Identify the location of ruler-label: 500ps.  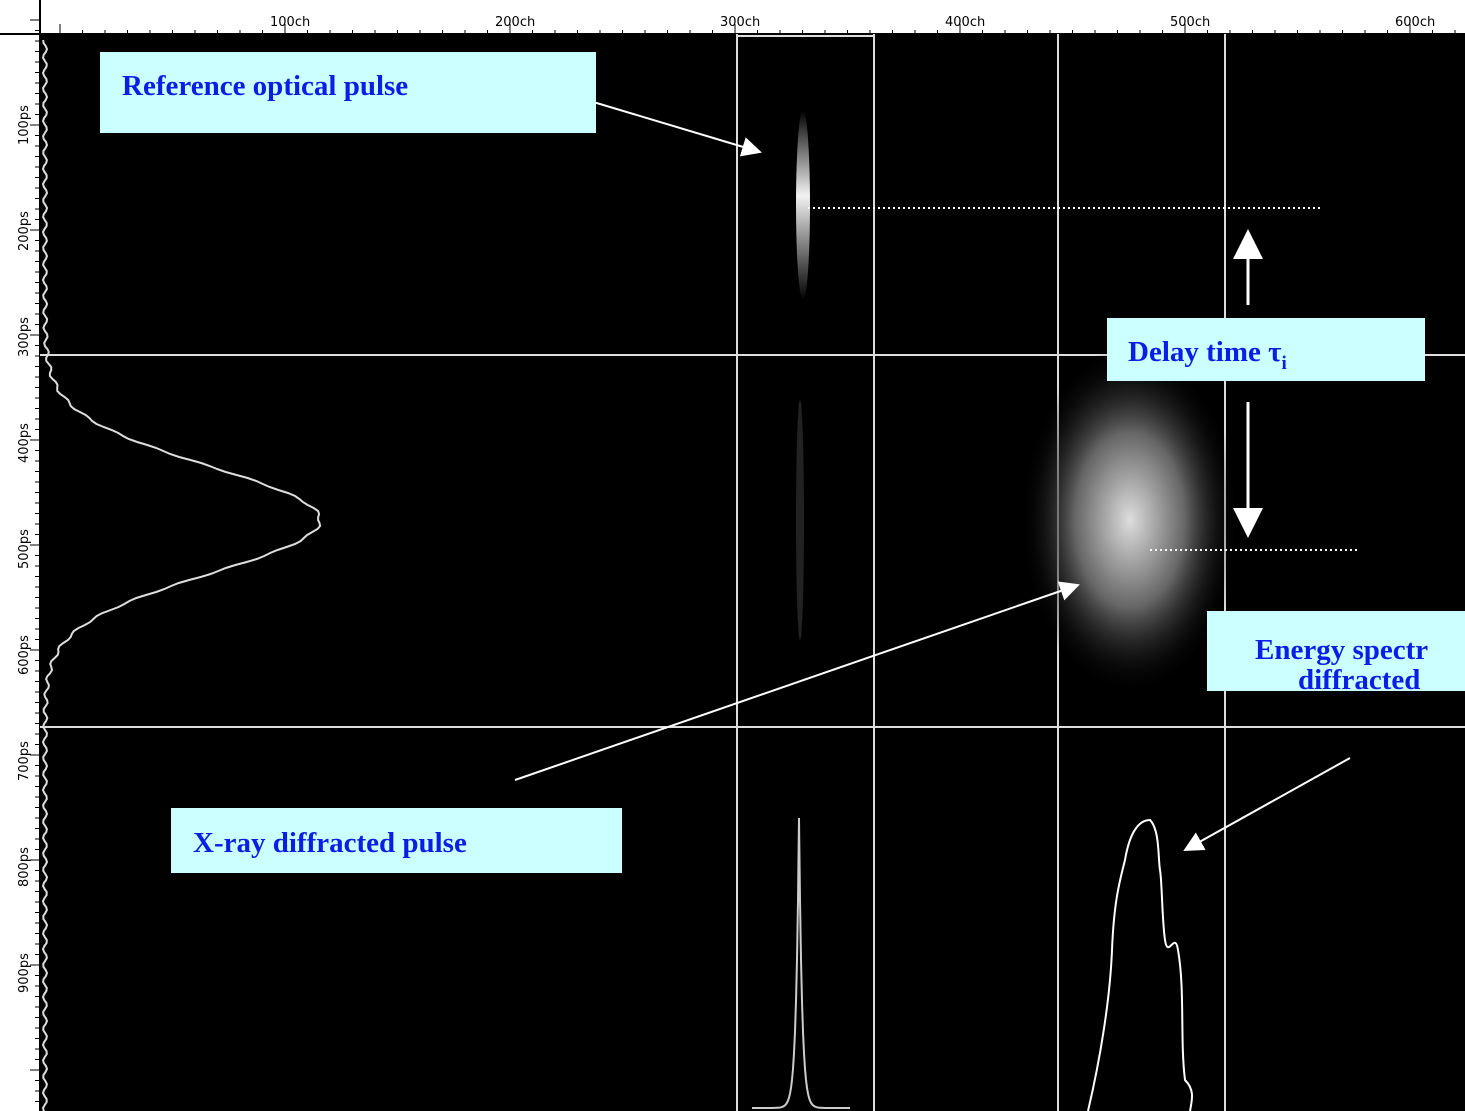
(24, 549).